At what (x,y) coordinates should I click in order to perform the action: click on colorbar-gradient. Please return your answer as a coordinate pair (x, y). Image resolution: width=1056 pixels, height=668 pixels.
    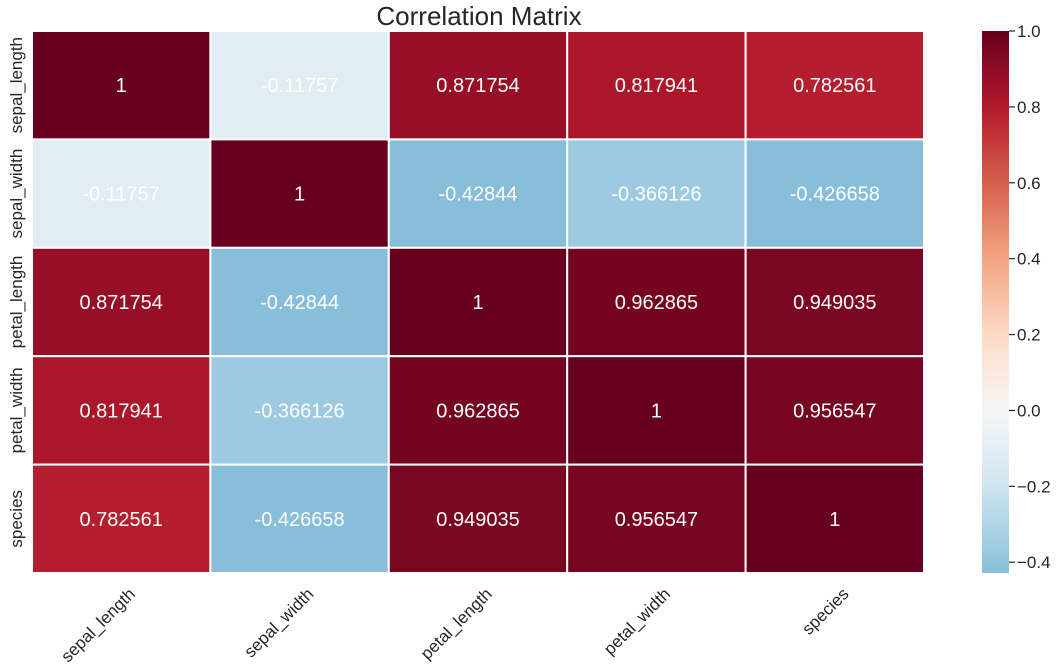
    Looking at the image, I should click on (995, 302).